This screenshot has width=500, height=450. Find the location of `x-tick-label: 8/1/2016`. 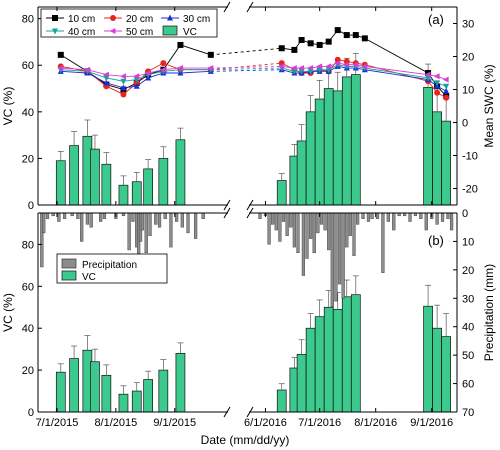

x-tick-label: 8/1/2016 is located at coordinates (375, 423).